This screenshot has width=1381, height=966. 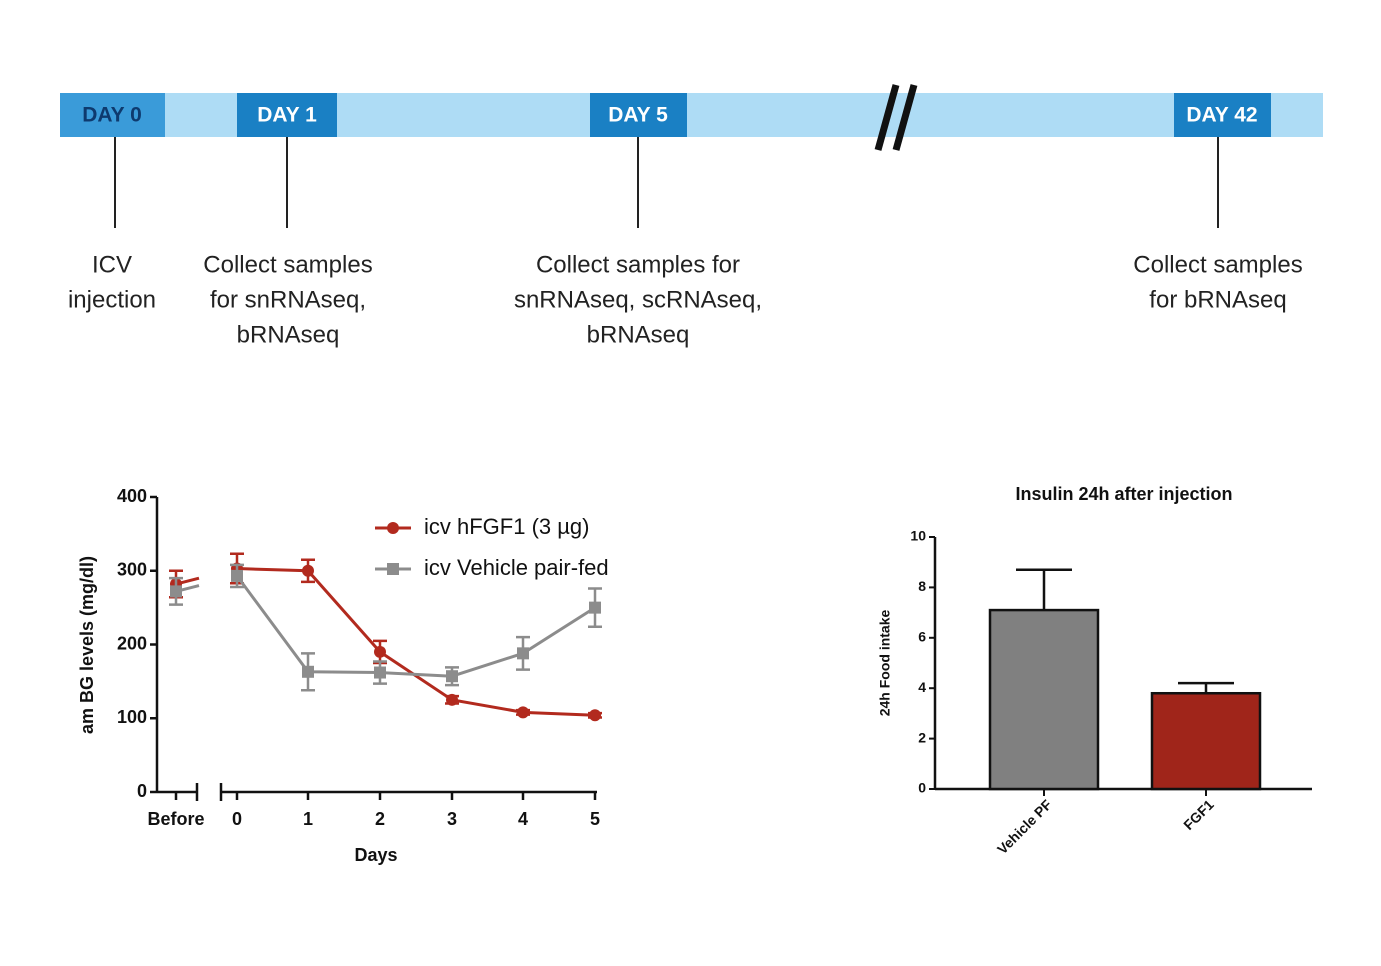 What do you see at coordinates (452, 819) in the screenshot?
I see `x-tick-label: 3` at bounding box center [452, 819].